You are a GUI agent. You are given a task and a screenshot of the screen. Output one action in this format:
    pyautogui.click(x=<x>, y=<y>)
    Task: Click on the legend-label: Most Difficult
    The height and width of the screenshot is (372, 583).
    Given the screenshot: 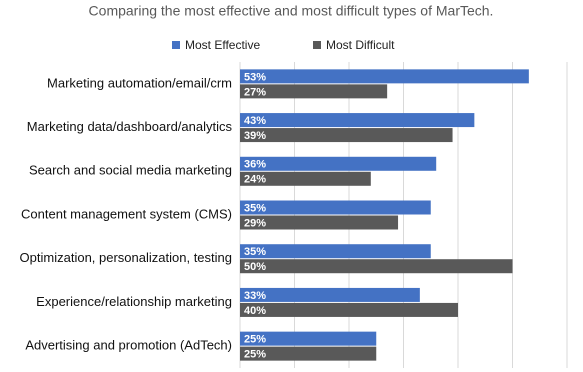 What is the action you would take?
    pyautogui.click(x=360, y=45)
    